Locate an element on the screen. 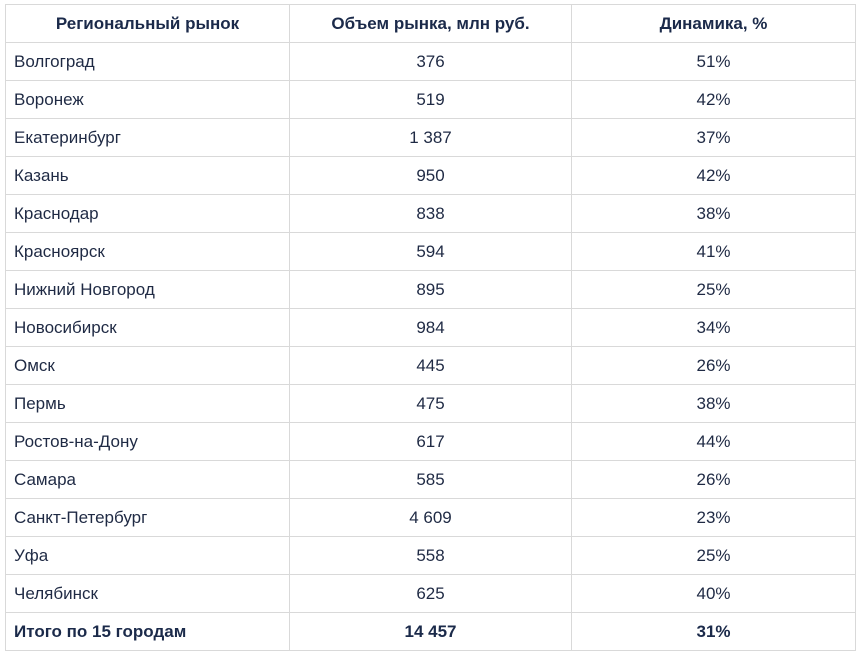 The image size is (862, 651). total-row: Итого по 15 городам 14 457 31% is located at coordinates (430, 631).